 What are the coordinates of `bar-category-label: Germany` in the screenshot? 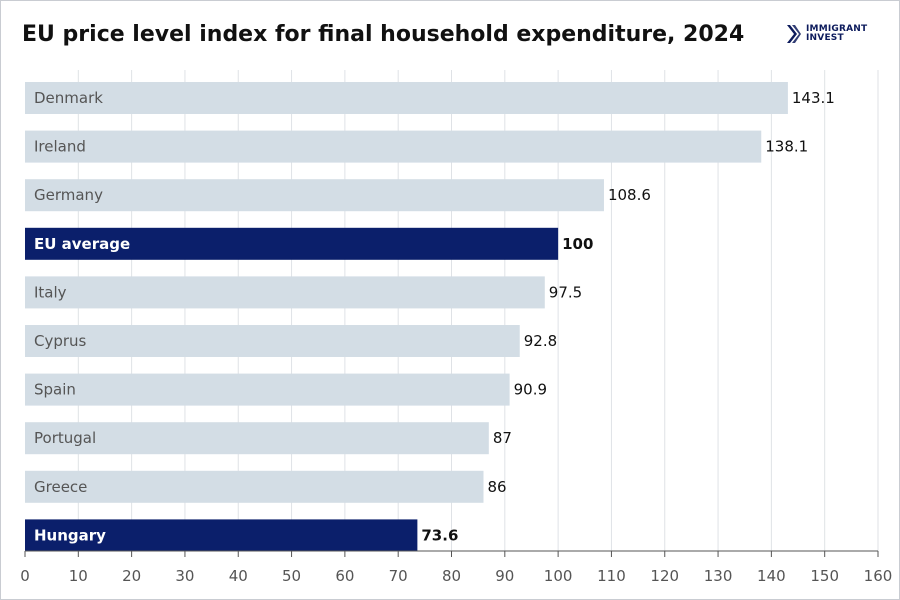 It's located at (68, 195).